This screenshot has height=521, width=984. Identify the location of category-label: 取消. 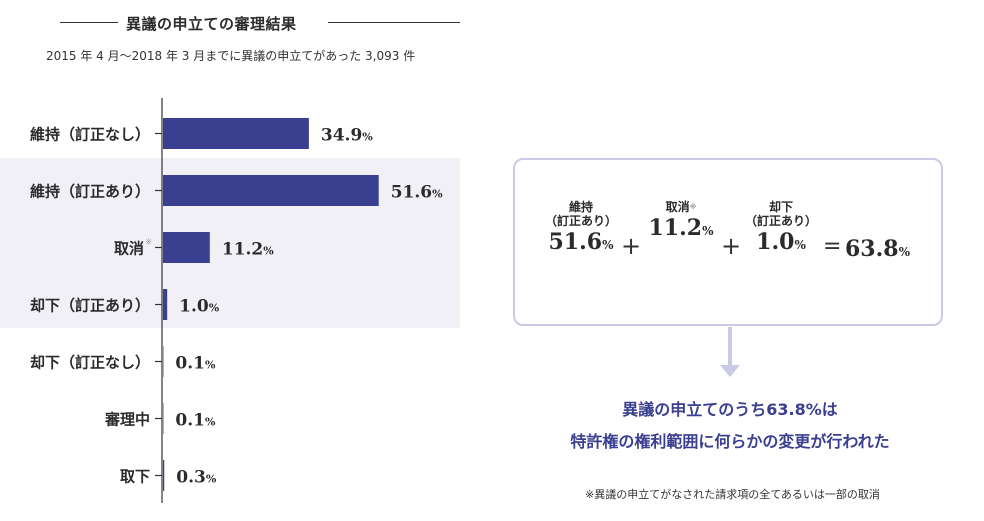
(129, 249).